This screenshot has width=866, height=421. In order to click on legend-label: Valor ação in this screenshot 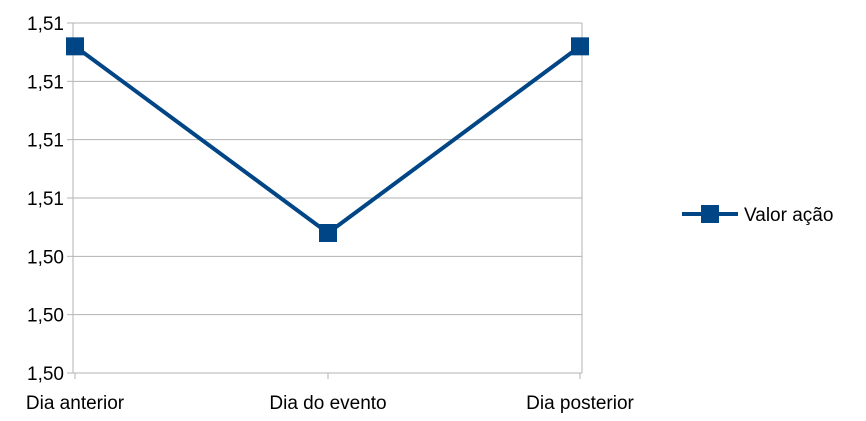, I will do `click(788, 215)`.